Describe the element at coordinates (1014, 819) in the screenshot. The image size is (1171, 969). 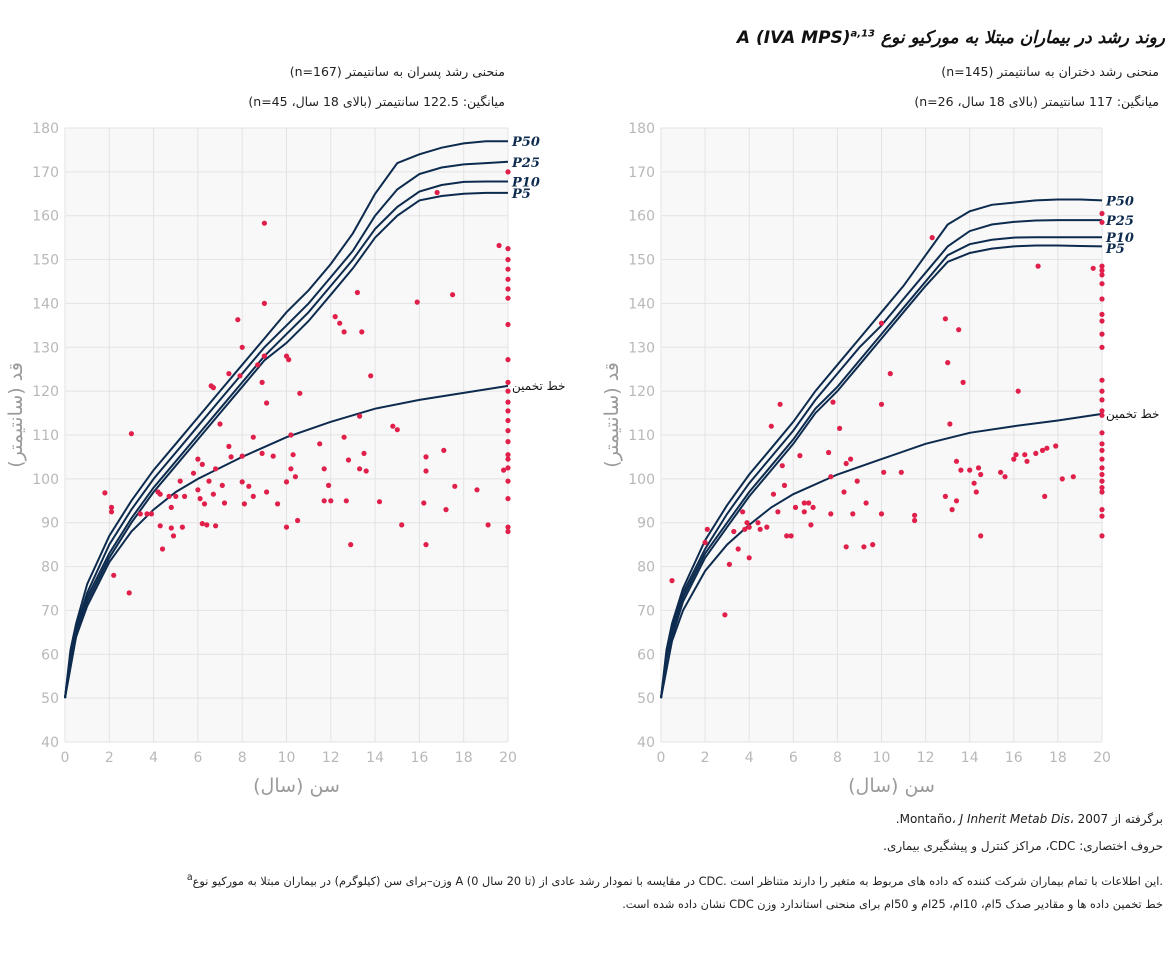
I see `source-journal: J Inherit Metab Dis` at that location.